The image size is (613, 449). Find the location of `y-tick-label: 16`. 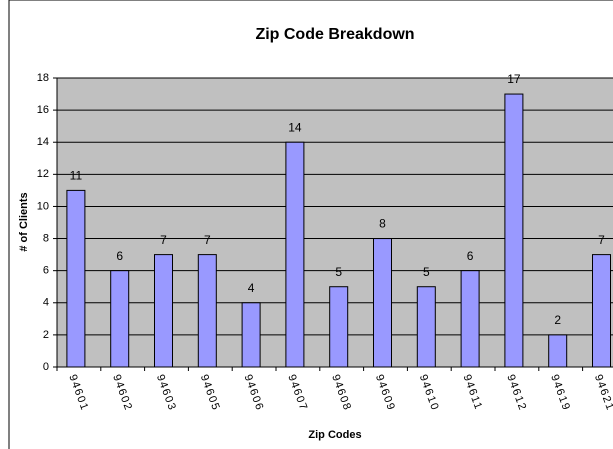

y-tick-label: 16 is located at coordinates (43, 110).